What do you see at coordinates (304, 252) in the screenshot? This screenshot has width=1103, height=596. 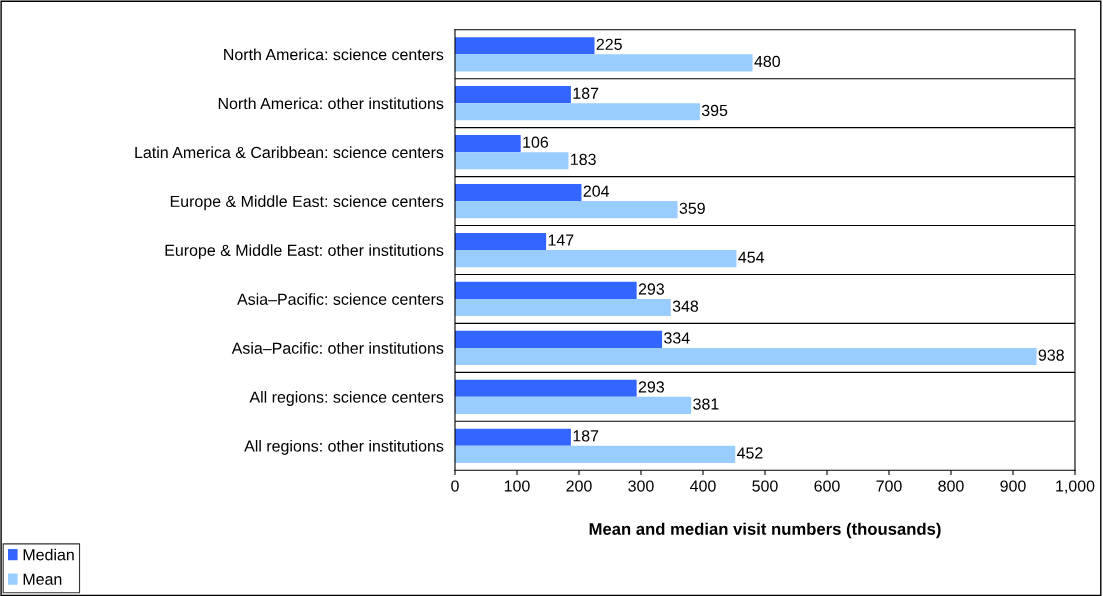 I see `y-tick-label: Europe & Middle East: other institutions` at bounding box center [304, 252].